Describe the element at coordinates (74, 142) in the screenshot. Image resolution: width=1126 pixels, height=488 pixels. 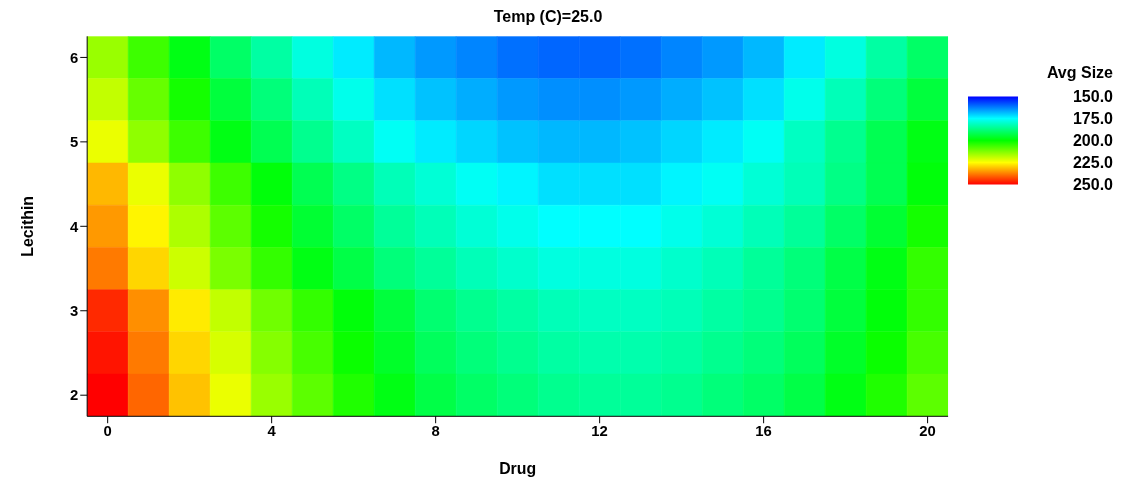
I see `y-tick-label: 5` at that location.